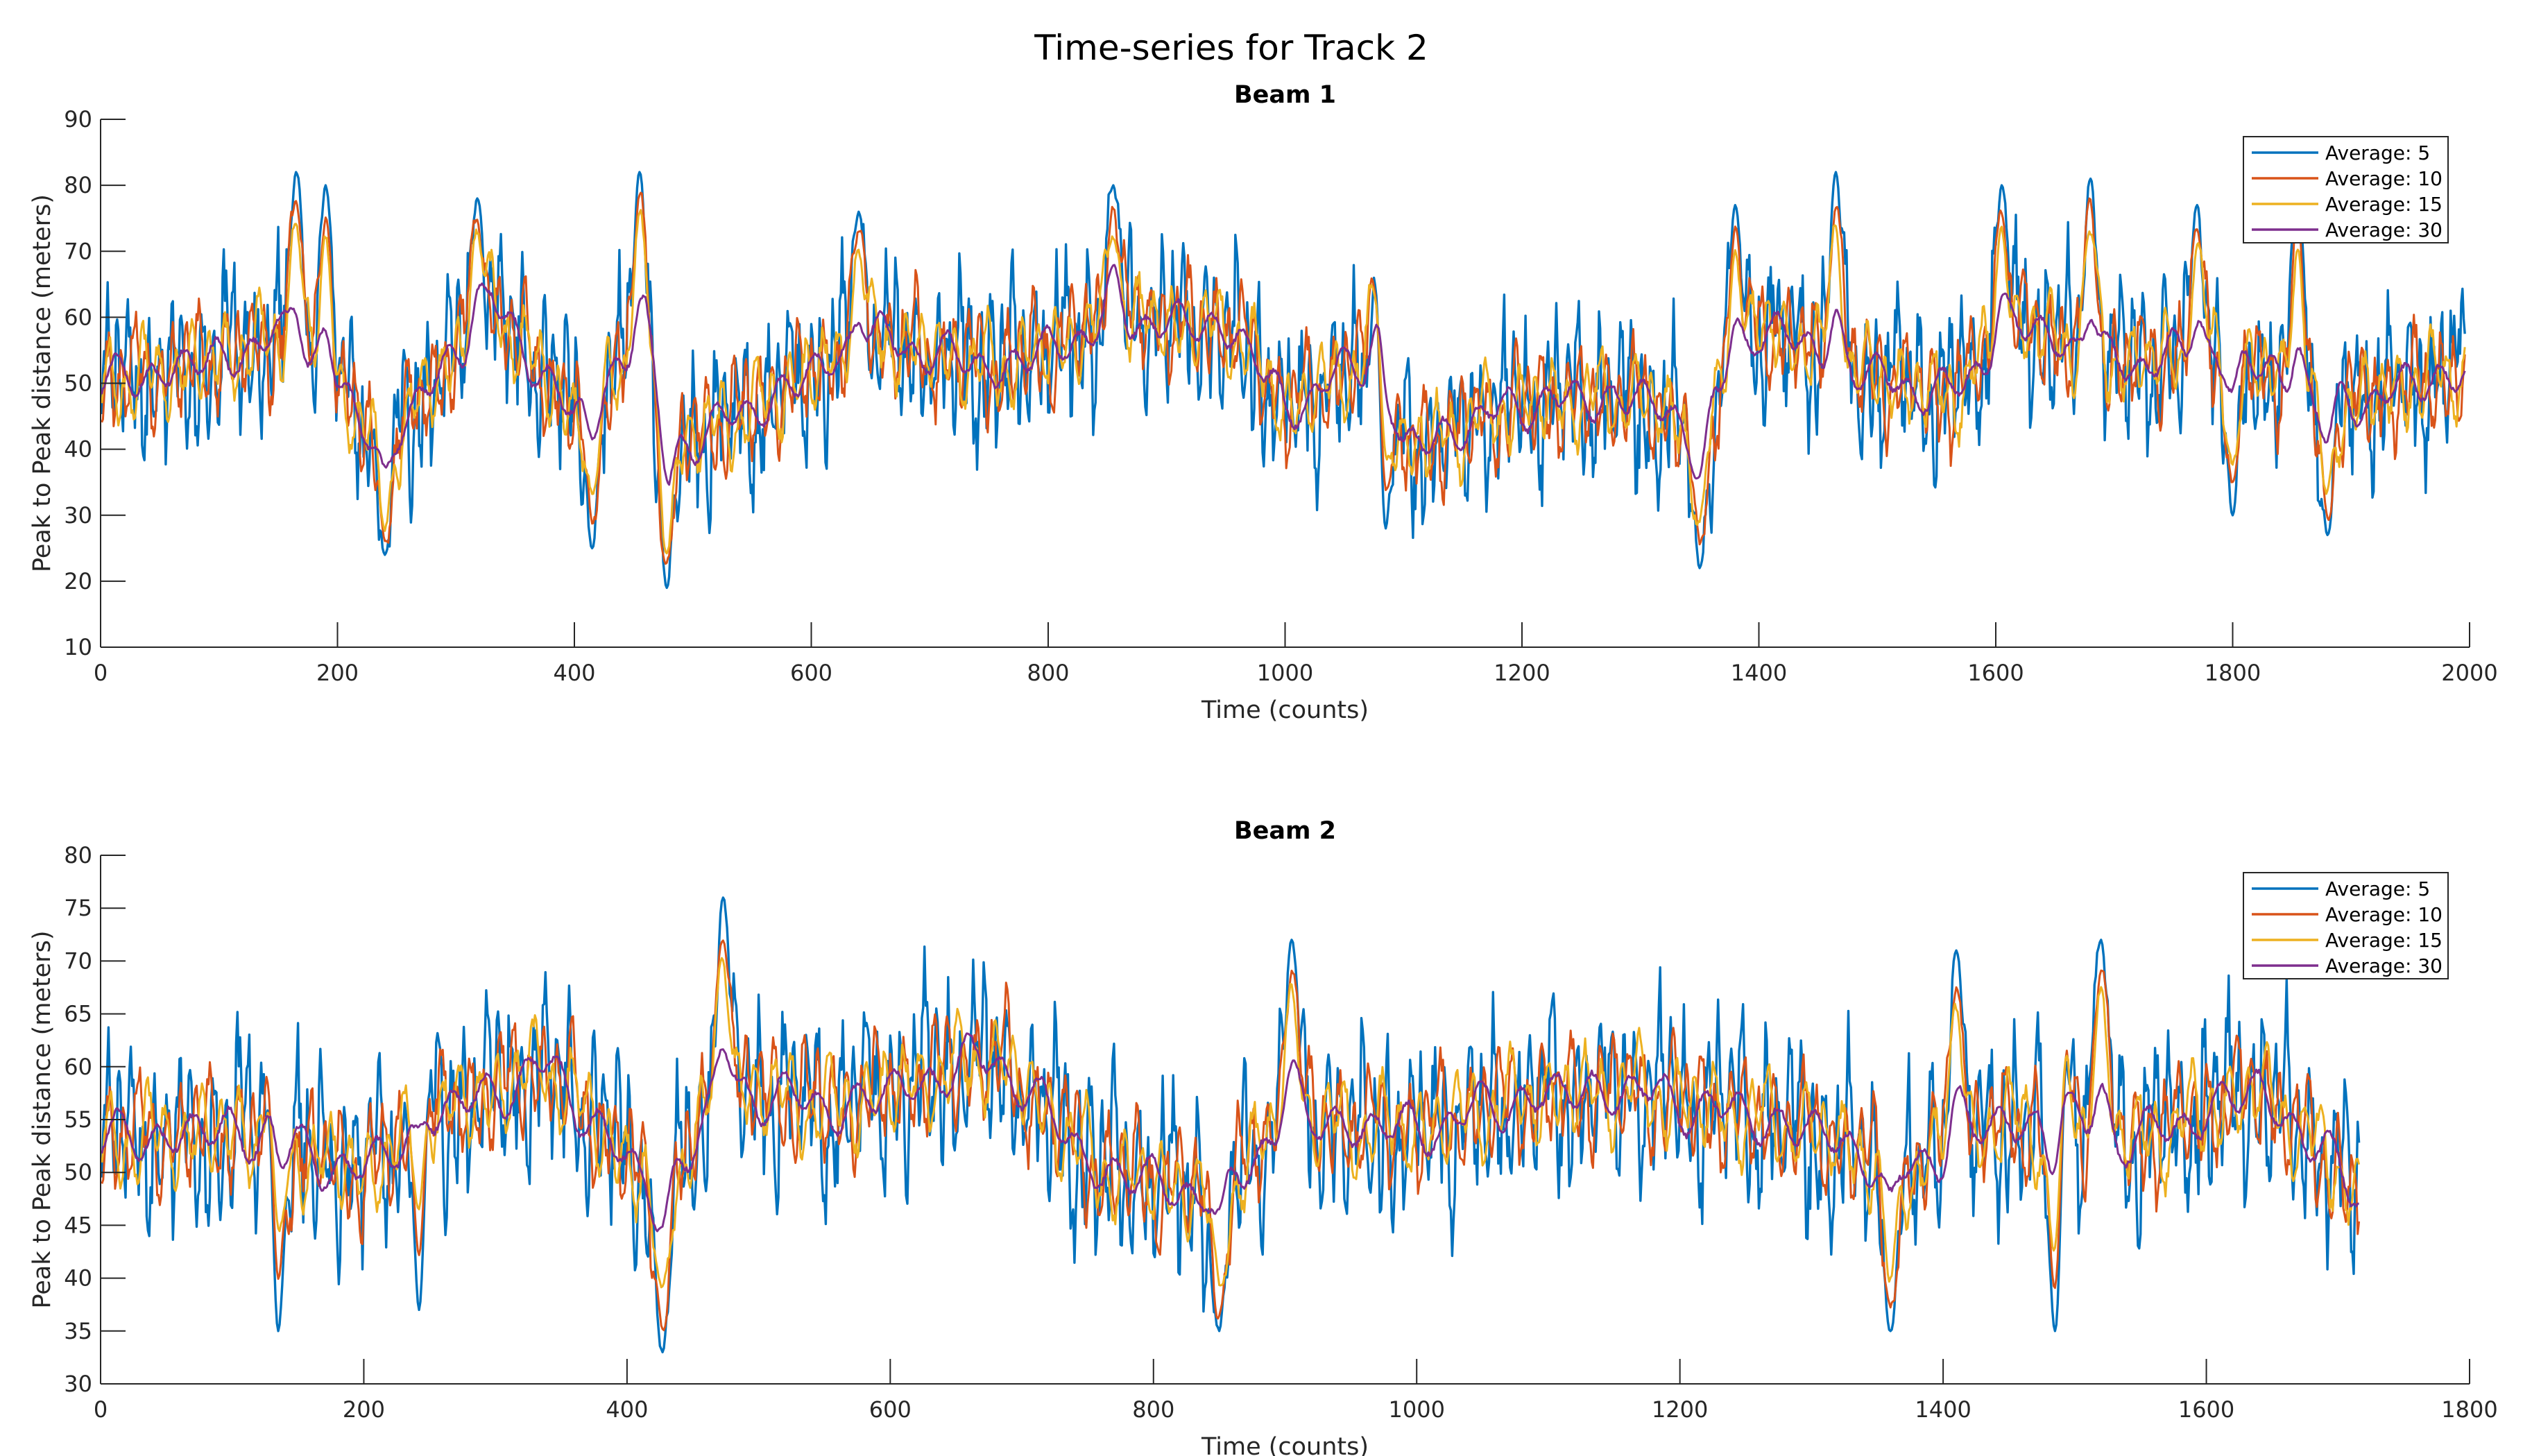 Image resolution: width=2532 pixels, height=1456 pixels. Describe the element at coordinates (78, 1225) in the screenshot. I see `y-tick-label: 45` at that location.